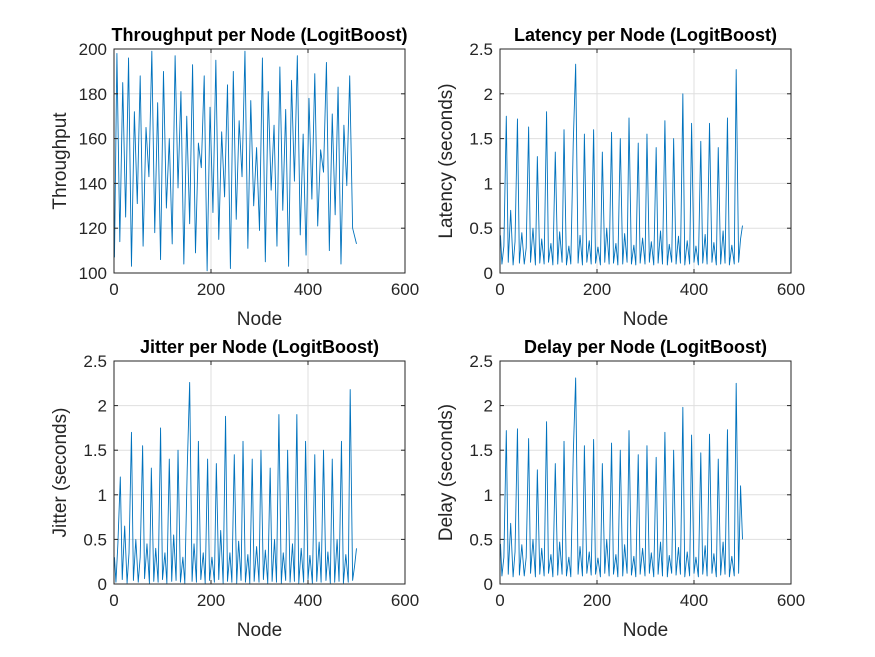 The width and height of the screenshot is (875, 657). Describe the element at coordinates (488, 183) in the screenshot. I see `latency-y-tick-label: 1` at that location.